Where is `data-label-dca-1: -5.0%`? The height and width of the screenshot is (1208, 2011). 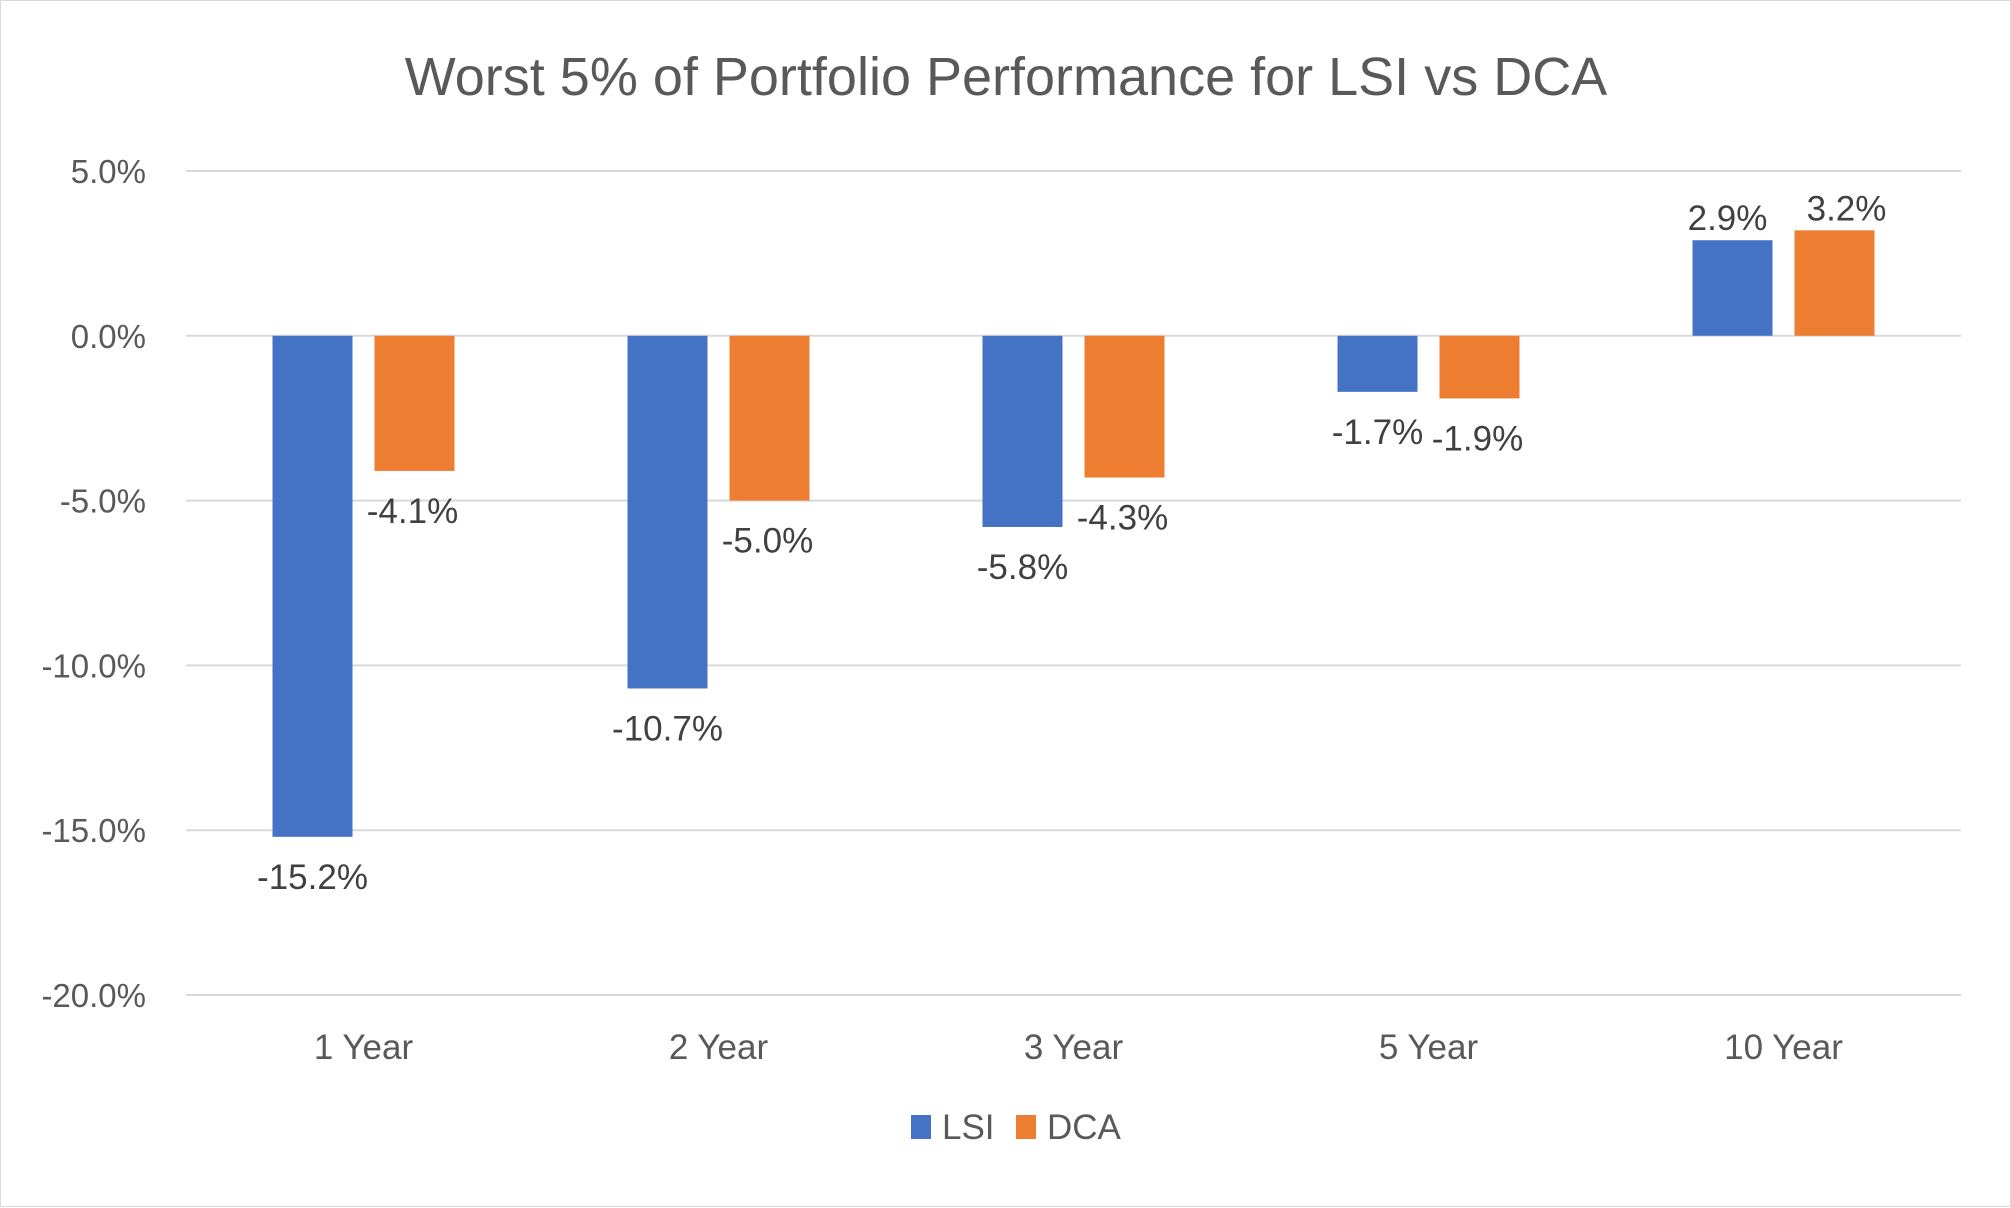 data-label-dca-1: -5.0% is located at coordinates (767, 541).